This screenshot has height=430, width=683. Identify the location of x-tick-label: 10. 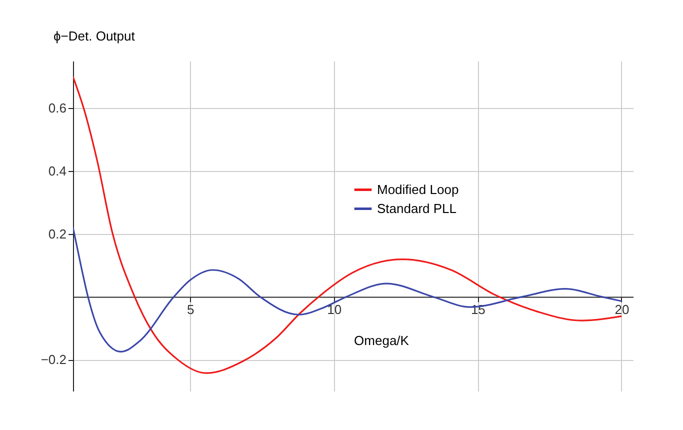
(334, 310).